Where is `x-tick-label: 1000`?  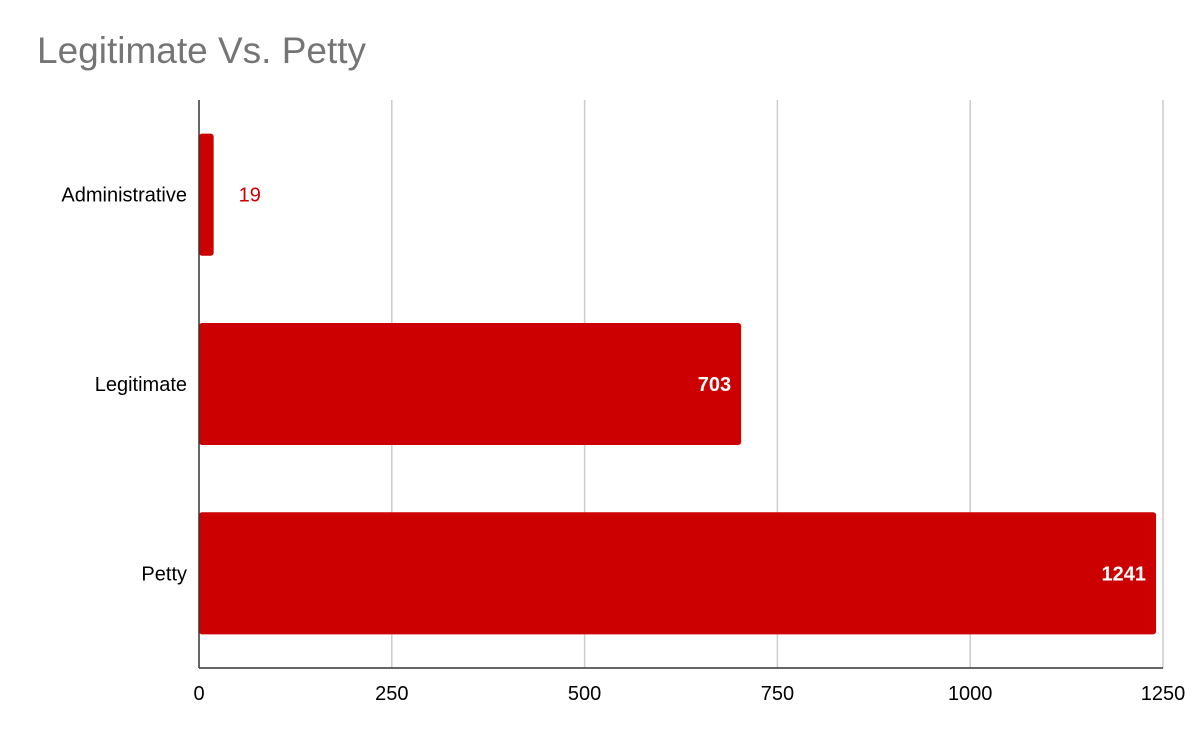
x-tick-label: 1000 is located at coordinates (970, 694).